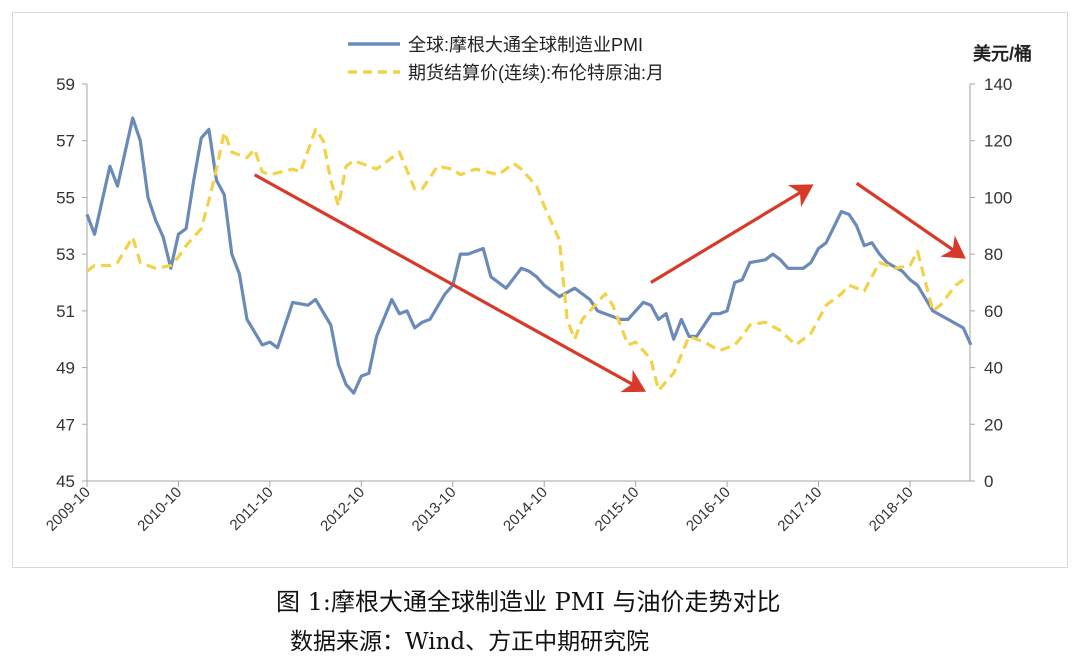  What do you see at coordinates (998, 141) in the screenshot?
I see `right-axis-tick-label: 120` at bounding box center [998, 141].